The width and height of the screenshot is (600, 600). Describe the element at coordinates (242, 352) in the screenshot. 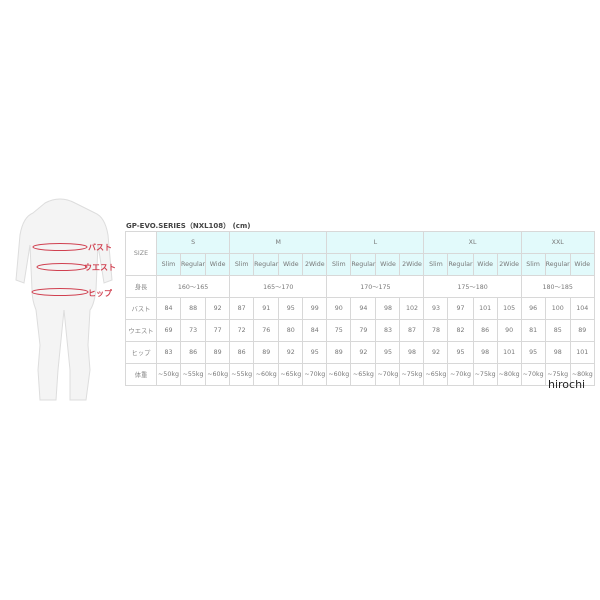

I see `hip-value: 86` at that location.